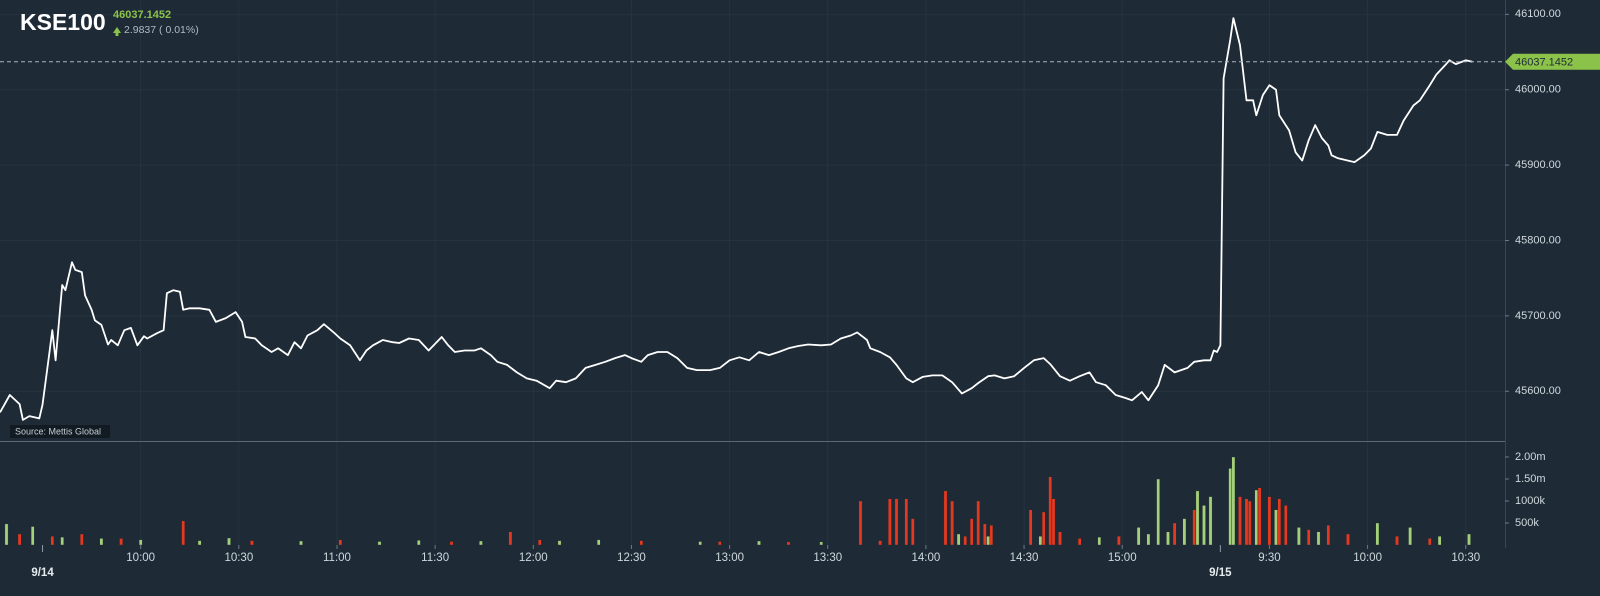  Describe the element at coordinates (1530, 457) in the screenshot. I see `y-tick-label: 2.00m` at that location.